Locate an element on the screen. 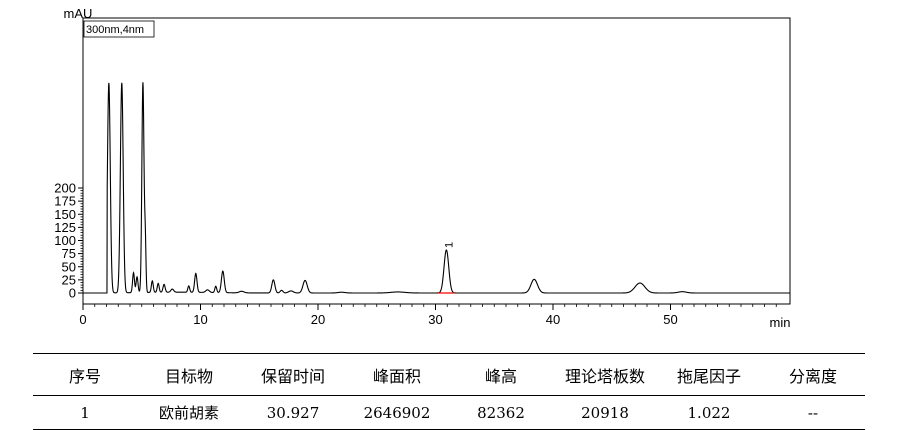  header-peak-height: 峰高 is located at coordinates (500, 376).